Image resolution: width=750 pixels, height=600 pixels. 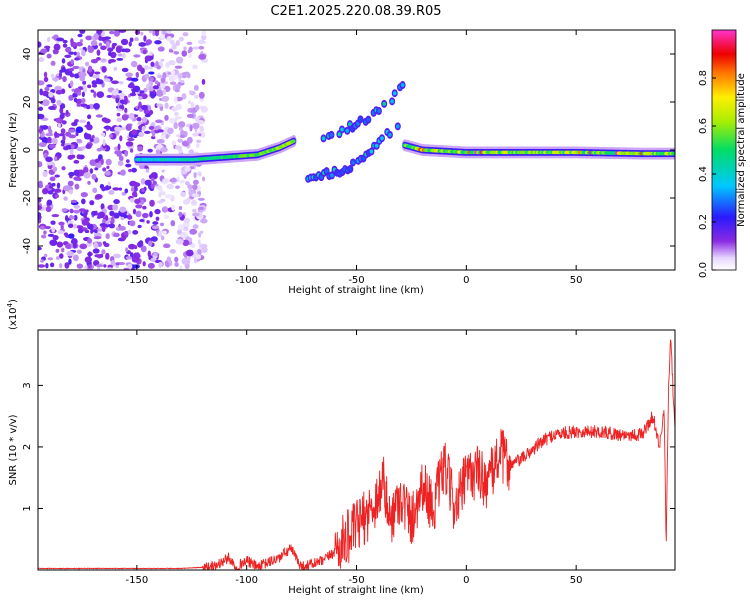 What do you see at coordinates (326, 171) in the screenshot?
I see `secondary_branch-core` at bounding box center [326, 171].